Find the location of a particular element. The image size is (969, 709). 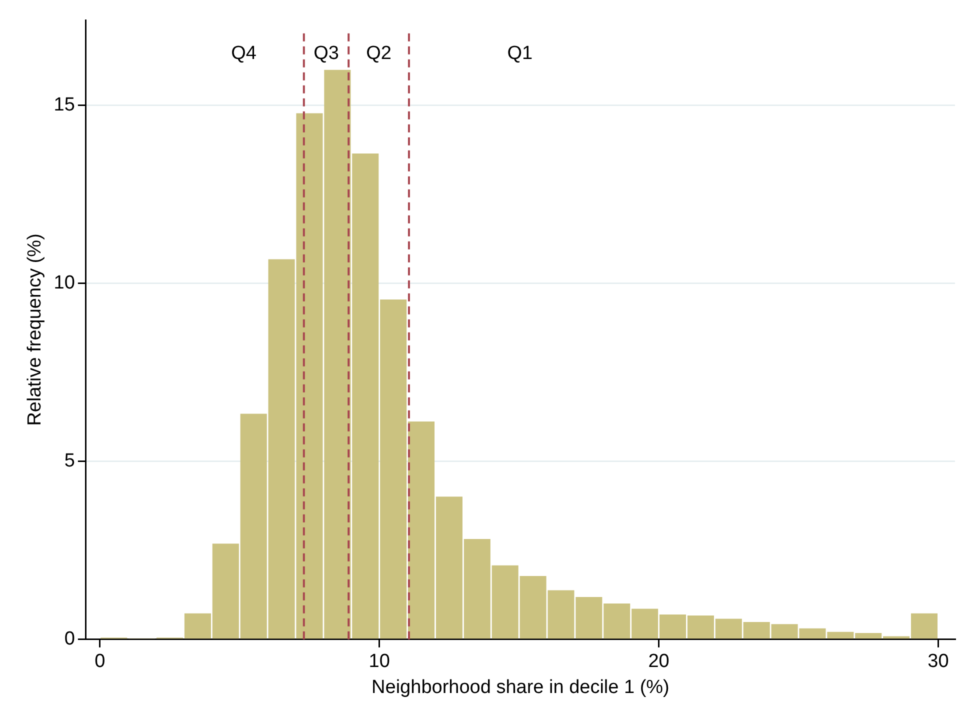

x-tick-label: 10 is located at coordinates (379, 661).